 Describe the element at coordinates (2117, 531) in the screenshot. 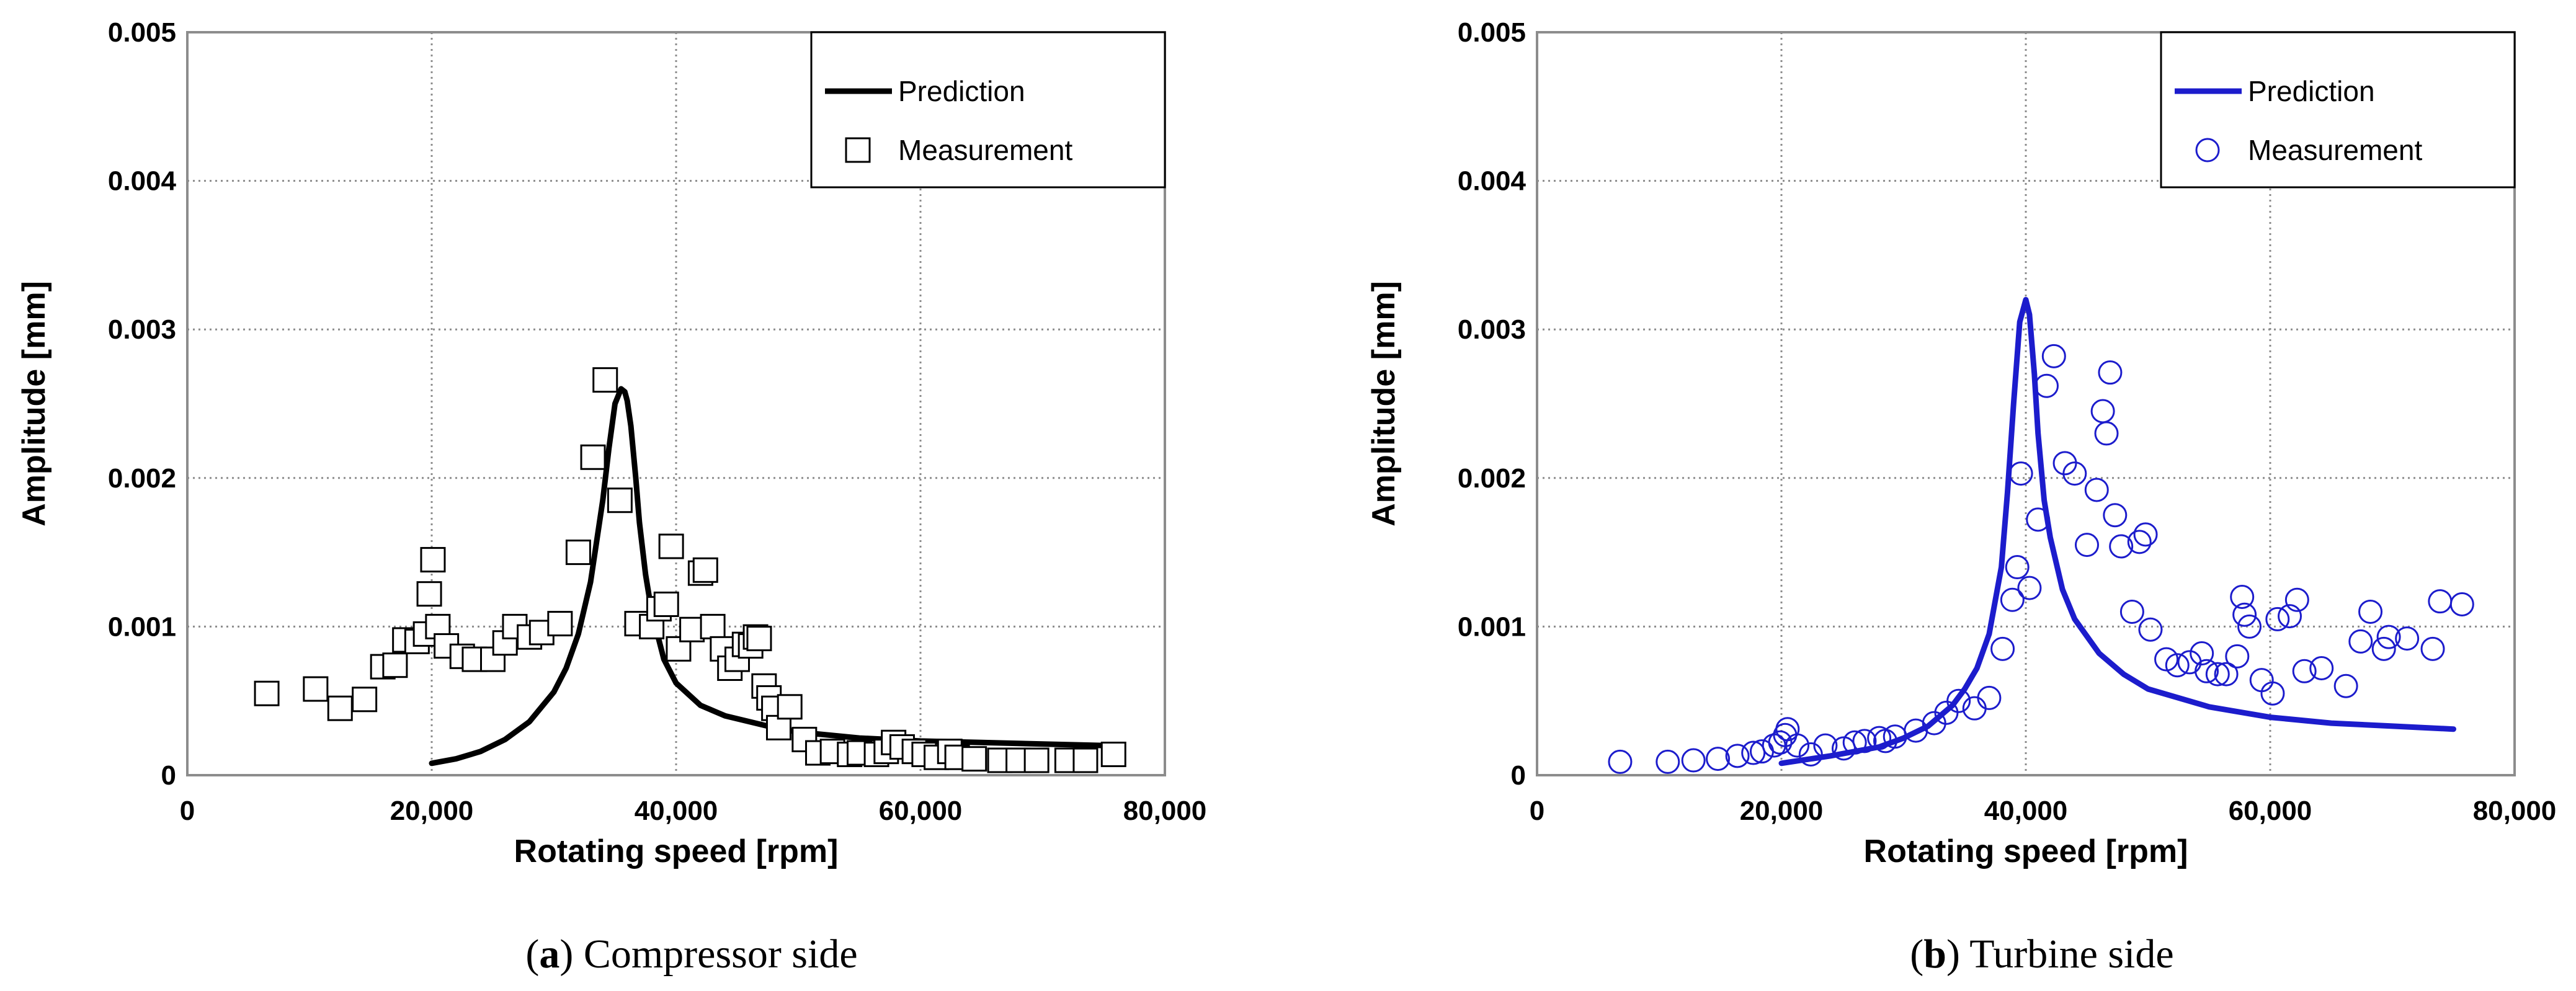

I see `prediction-line` at that location.